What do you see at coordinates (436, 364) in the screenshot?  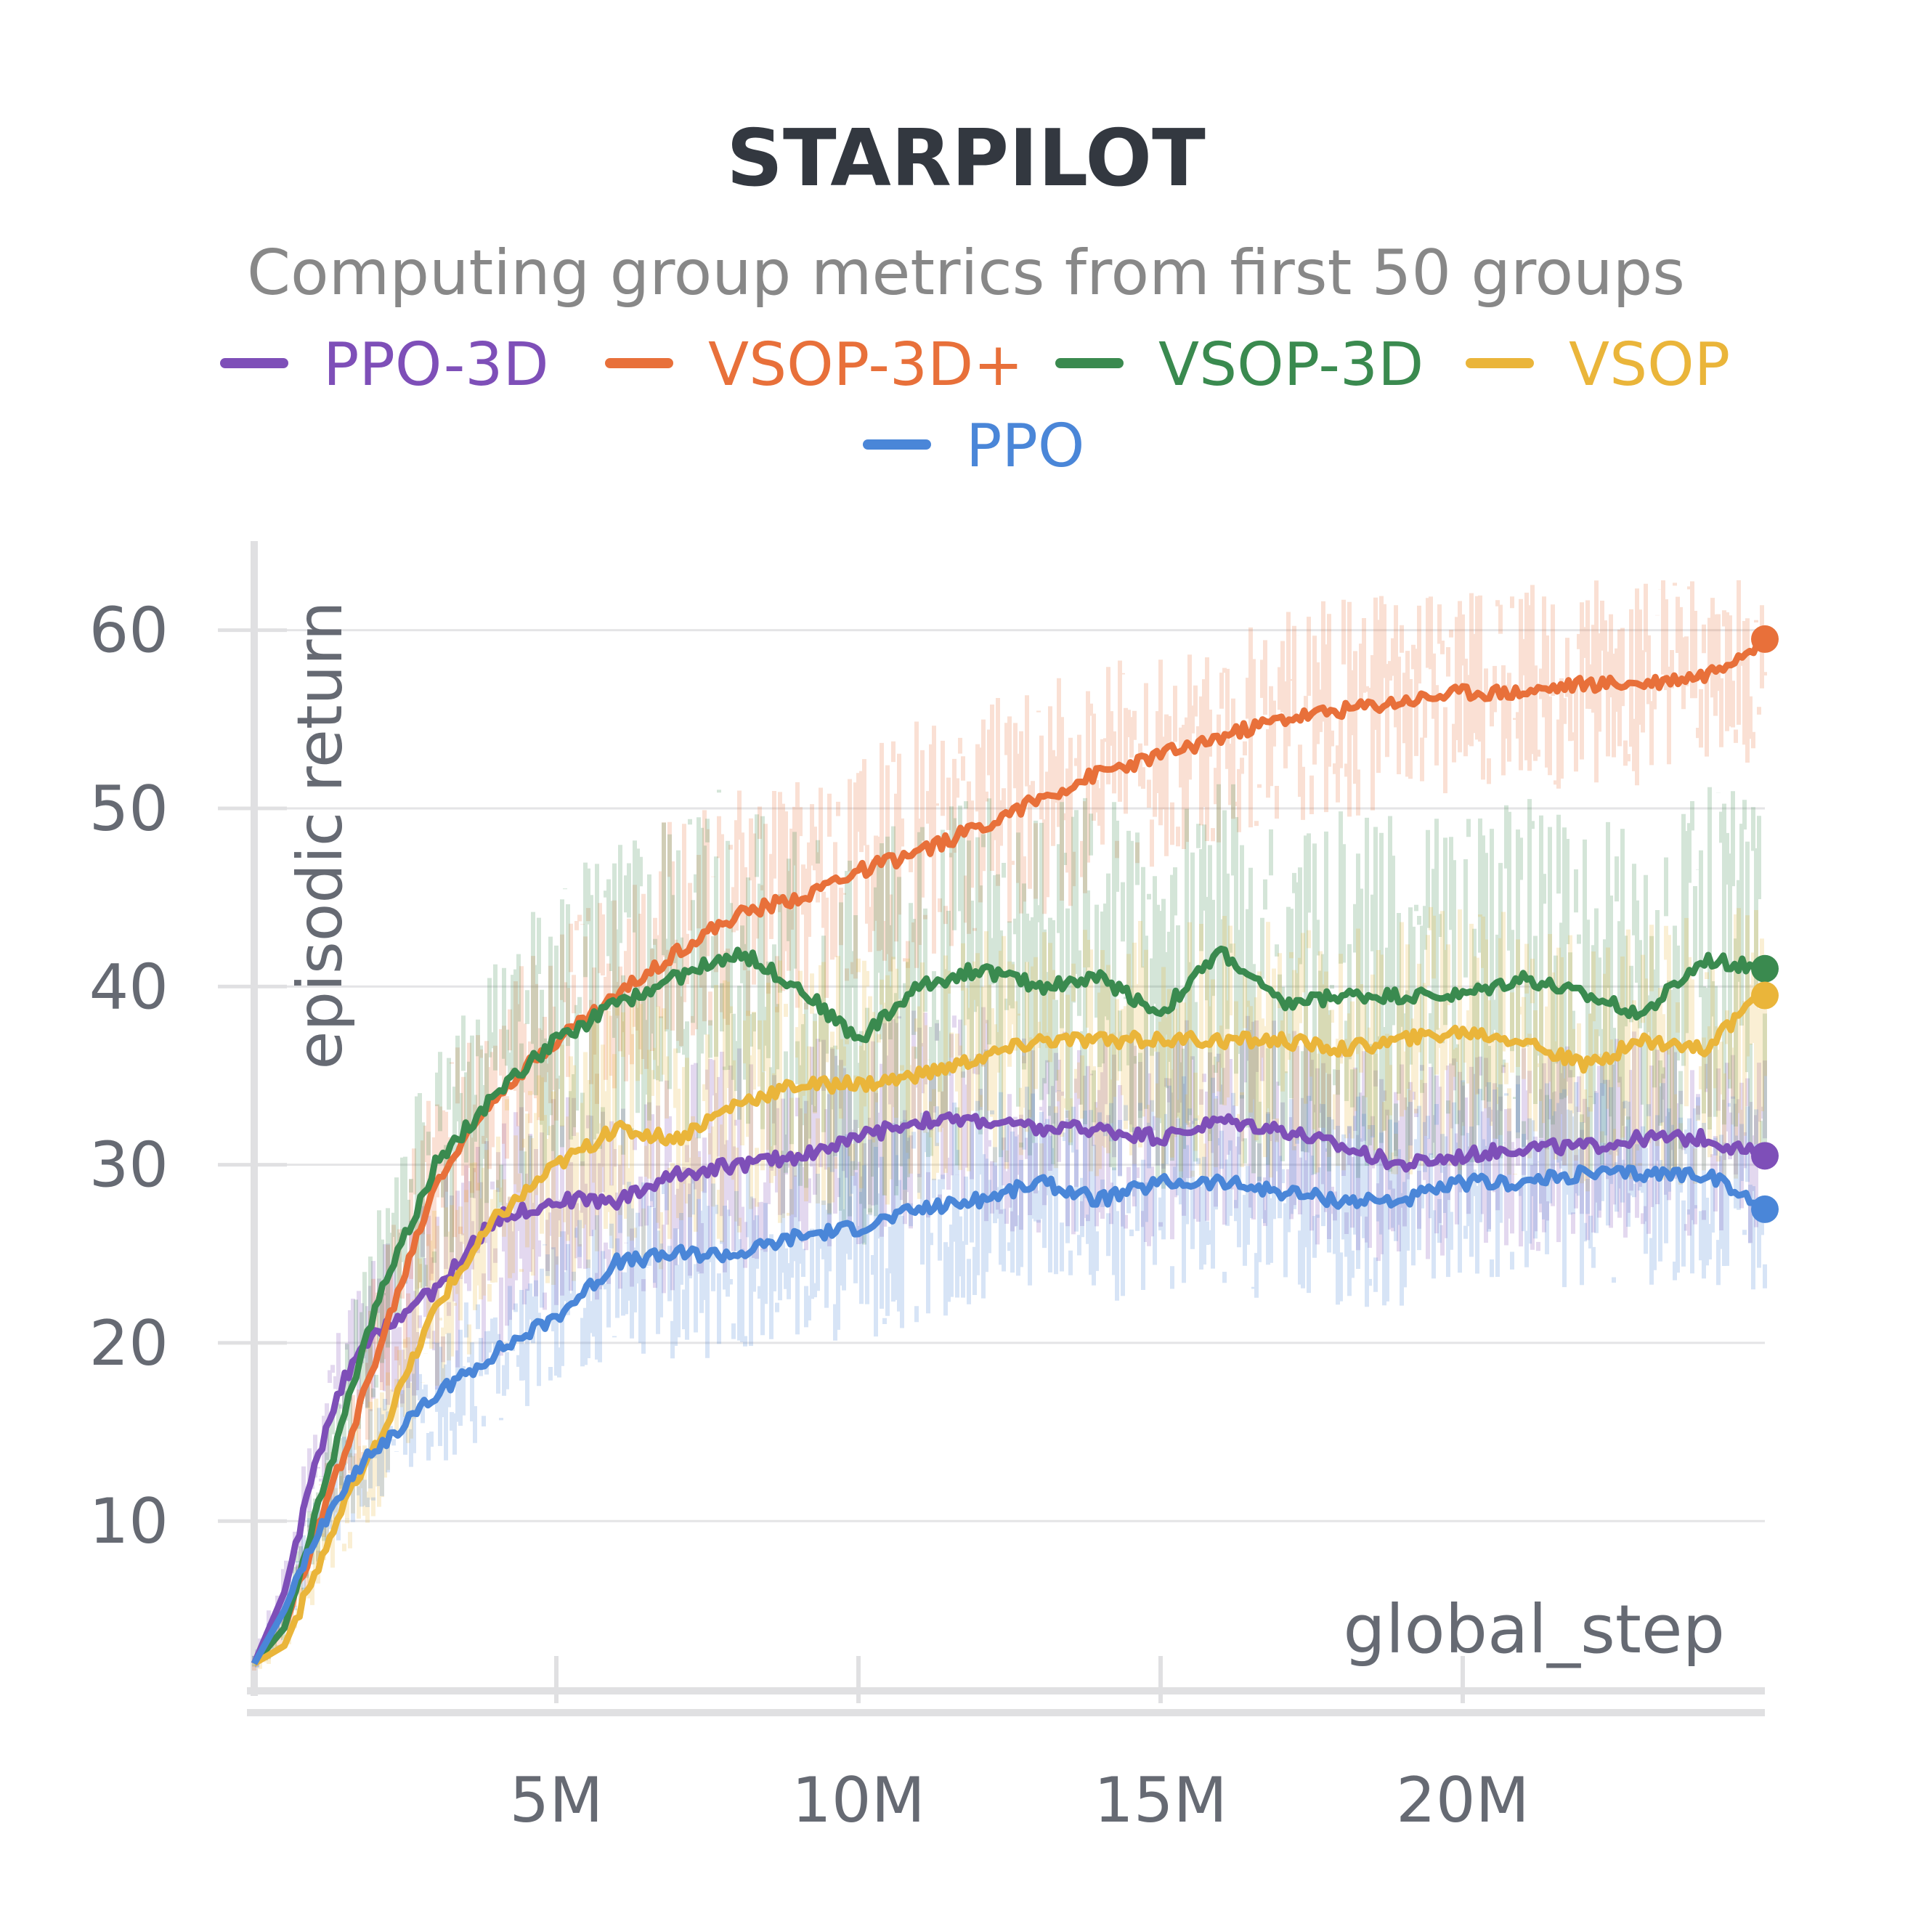 I see `legend-label: PPO-3D` at bounding box center [436, 364].